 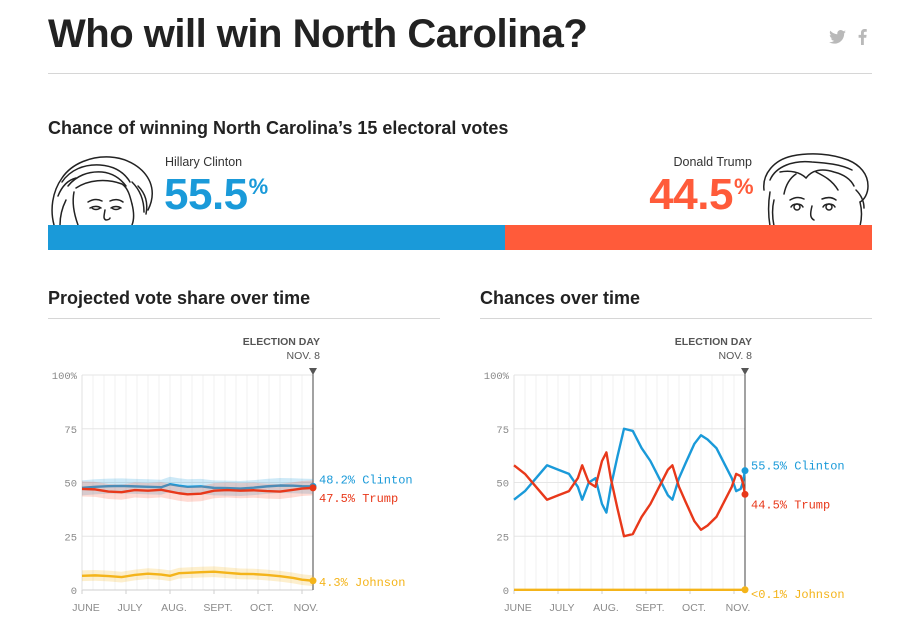 What do you see at coordinates (460, 73) in the screenshot?
I see `header-divider` at bounding box center [460, 73].